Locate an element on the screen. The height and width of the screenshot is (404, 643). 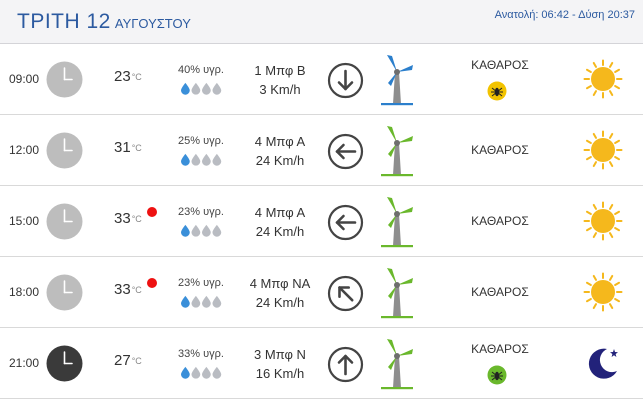
day-title: ΤΡΙΤΗ 12 ΑΥΓΟΥΣΤΟΥ is located at coordinates (104, 22).